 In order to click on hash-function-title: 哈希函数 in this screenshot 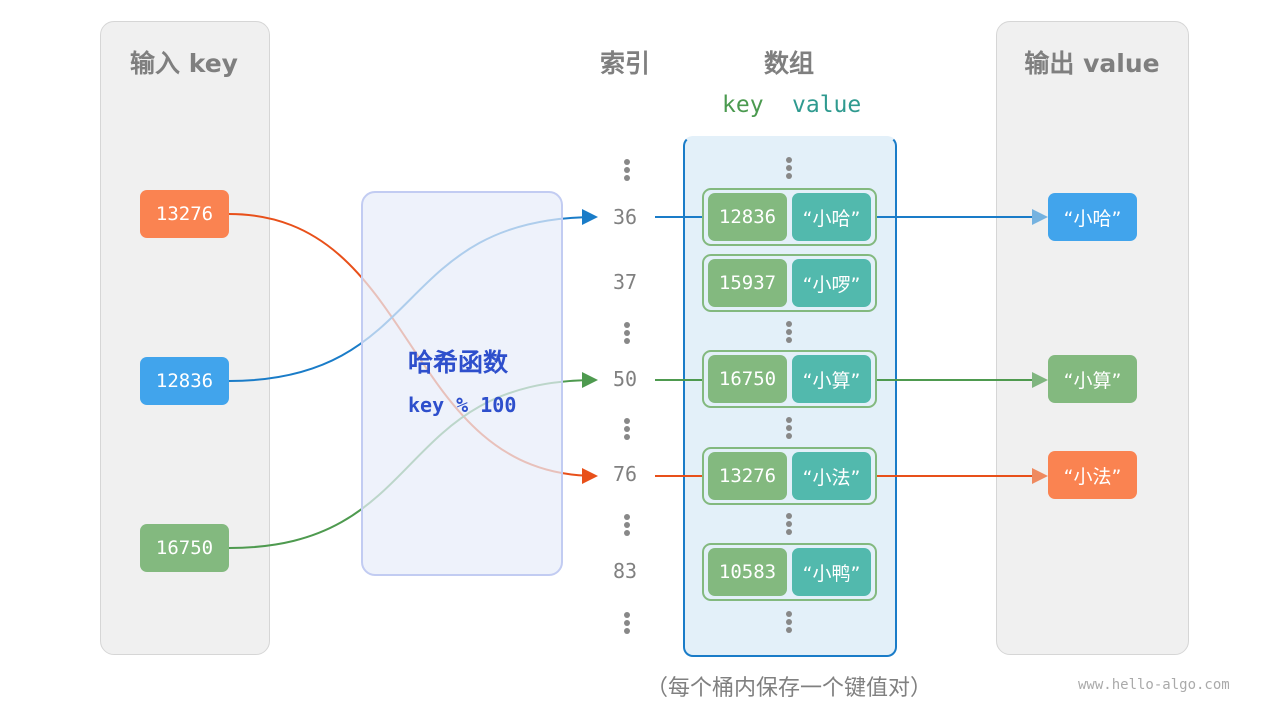, I will do `click(458, 362)`.